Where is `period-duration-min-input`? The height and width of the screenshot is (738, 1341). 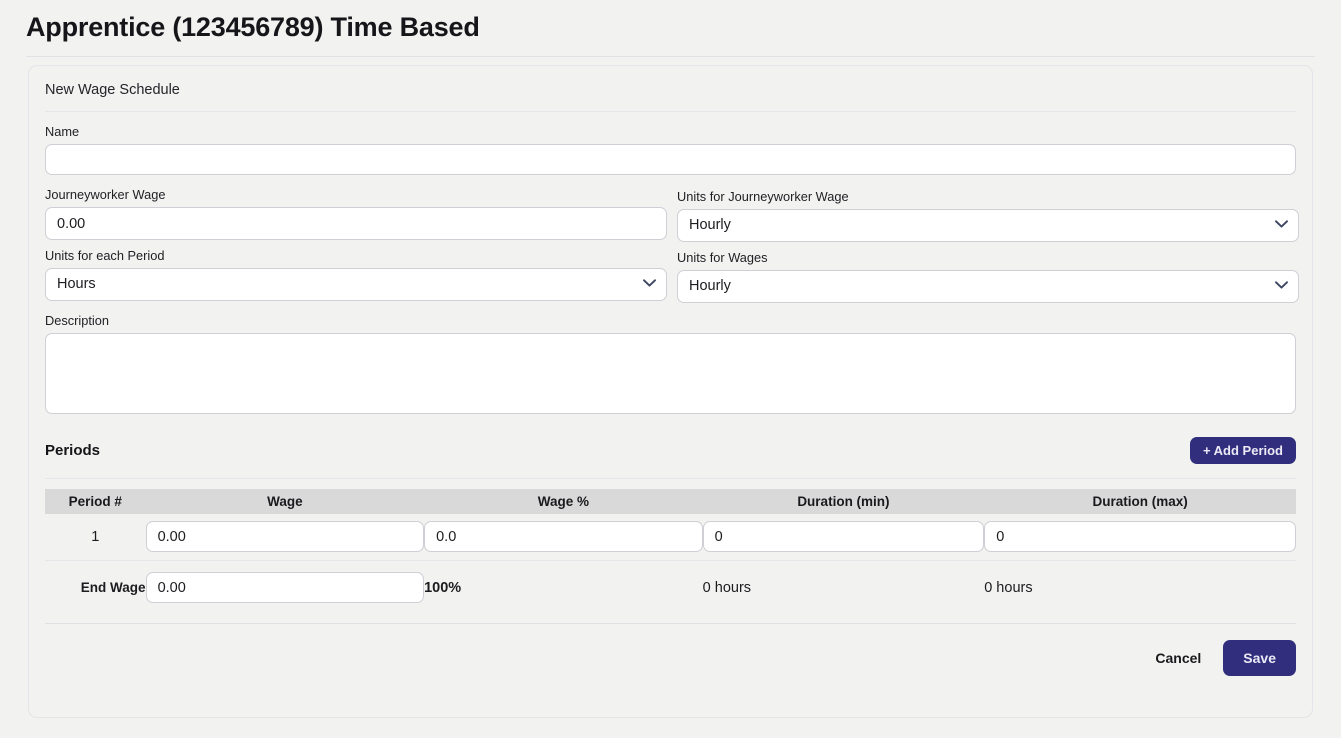 period-duration-min-input is located at coordinates (843, 537).